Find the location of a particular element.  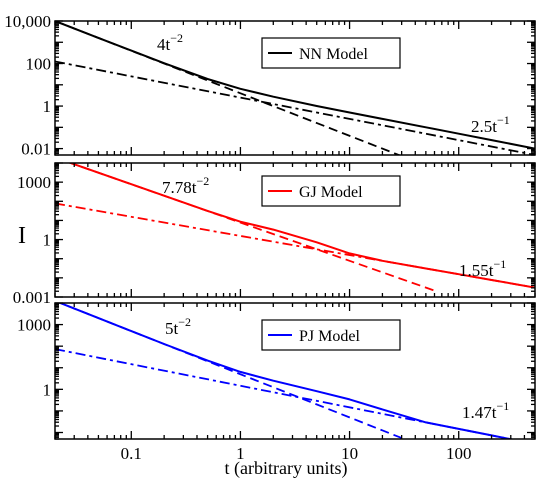

x-tick-label: 100 is located at coordinates (459, 453).